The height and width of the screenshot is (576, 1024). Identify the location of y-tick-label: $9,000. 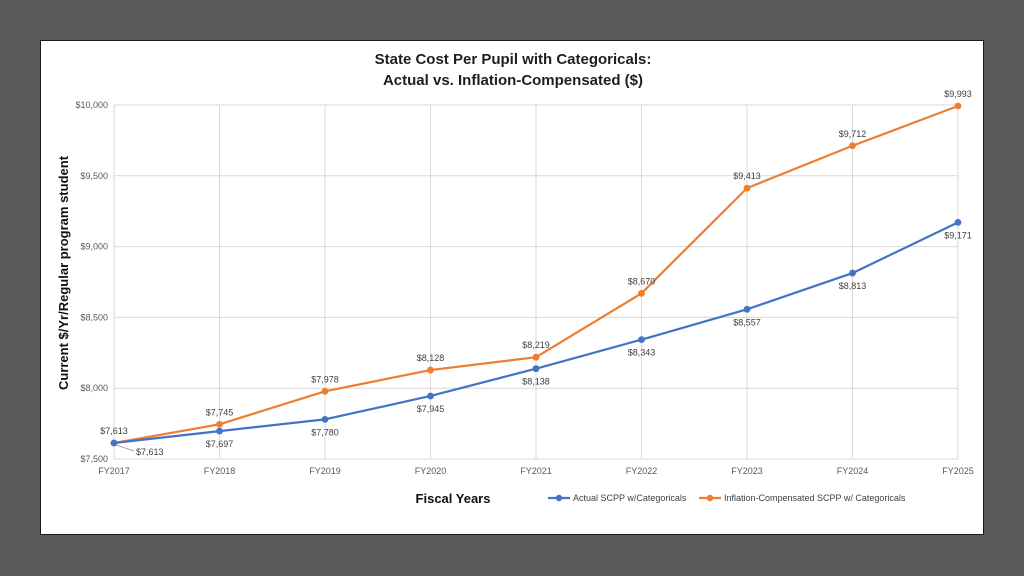
(94, 247).